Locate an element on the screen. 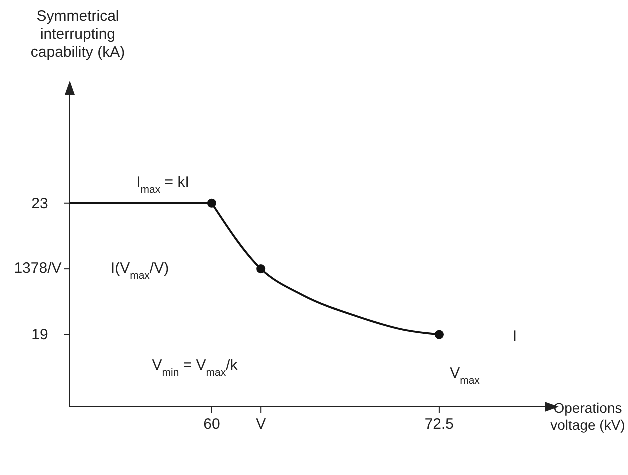 This screenshot has height=475, width=628. x-tick-label: 60 is located at coordinates (212, 424).